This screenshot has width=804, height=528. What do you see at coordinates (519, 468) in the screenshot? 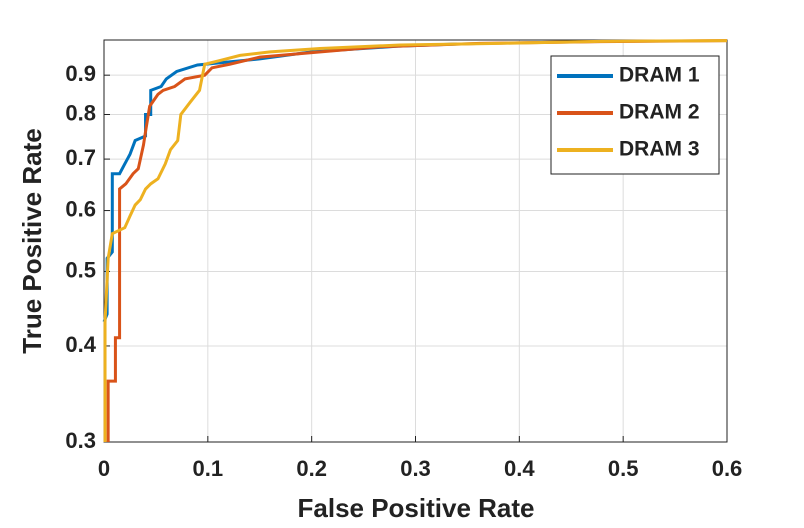
I see `x-tick-label: 0.4` at bounding box center [519, 468].